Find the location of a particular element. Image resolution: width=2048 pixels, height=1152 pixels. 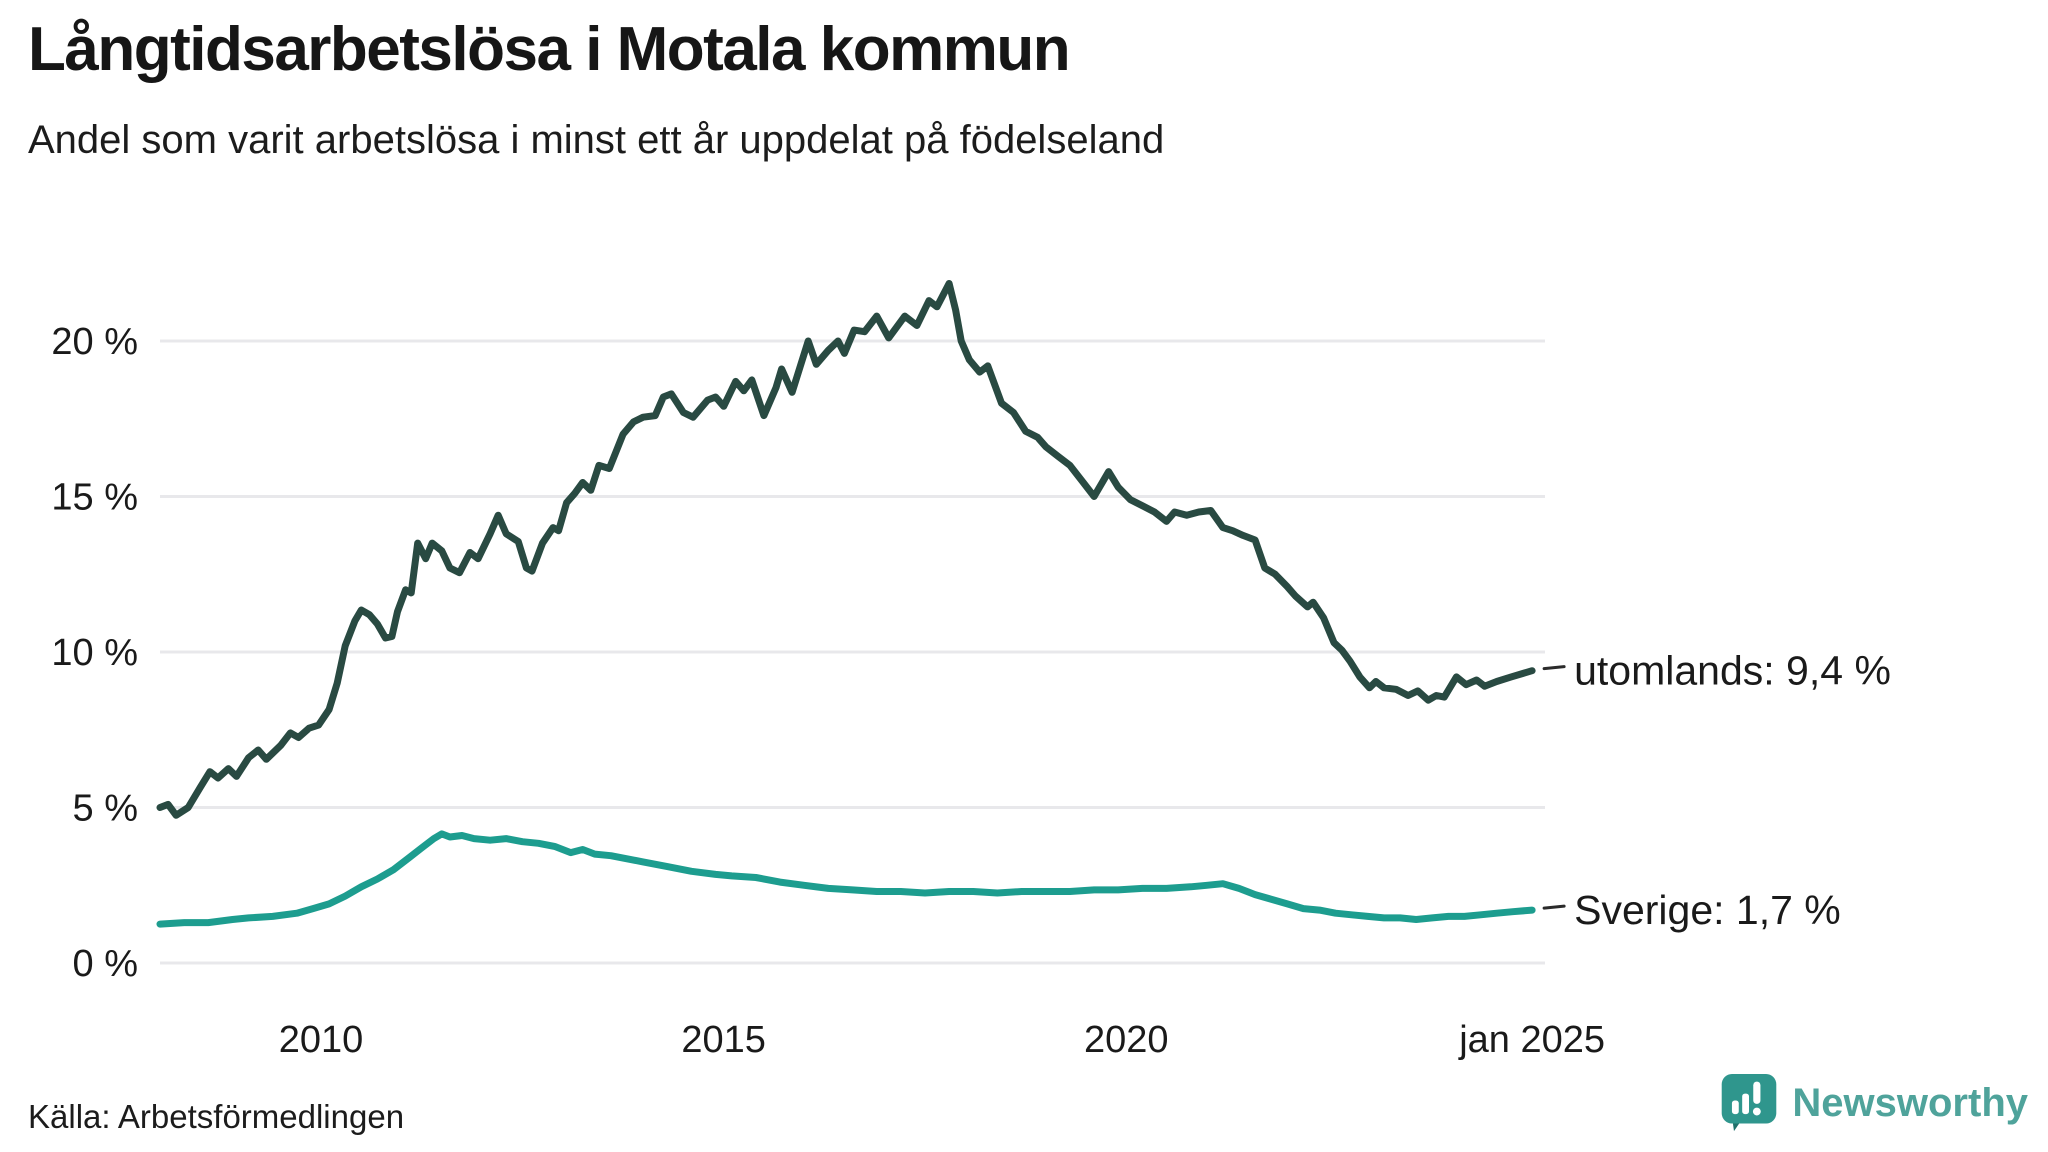

newsworthy-logo: Newsworthy is located at coordinates (1874, 1103).